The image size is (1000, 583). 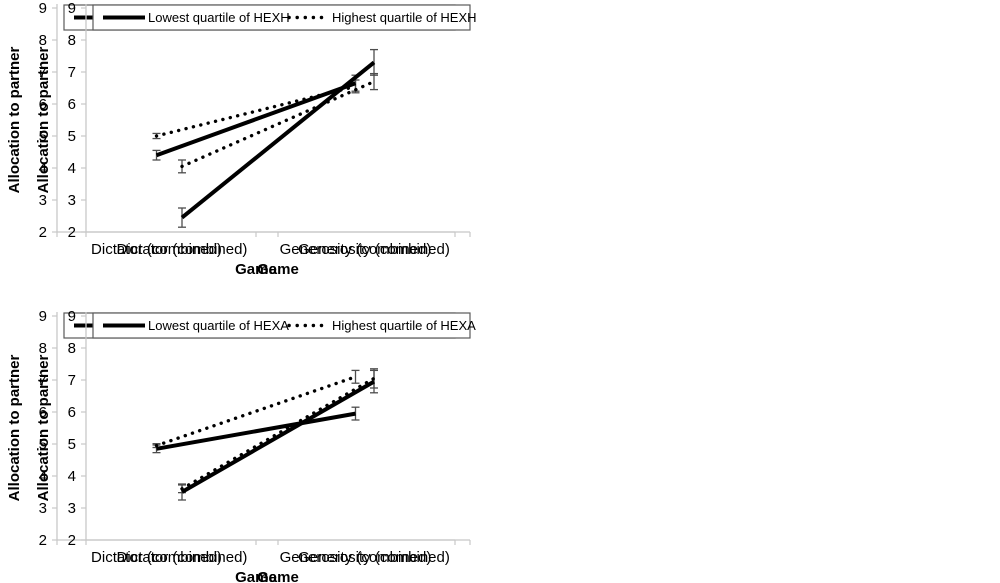 I want to click on legend-entry-label: Highest quartile of HEXA, so click(x=404, y=325).